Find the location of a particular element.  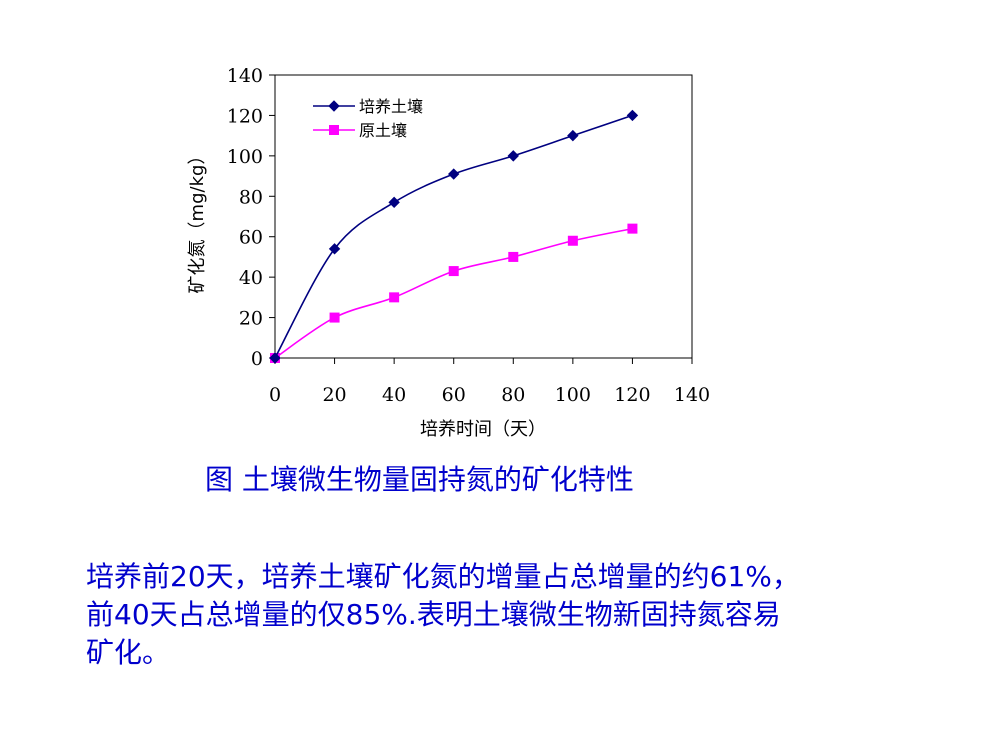

x-tick-label: 20 is located at coordinates (334, 395).